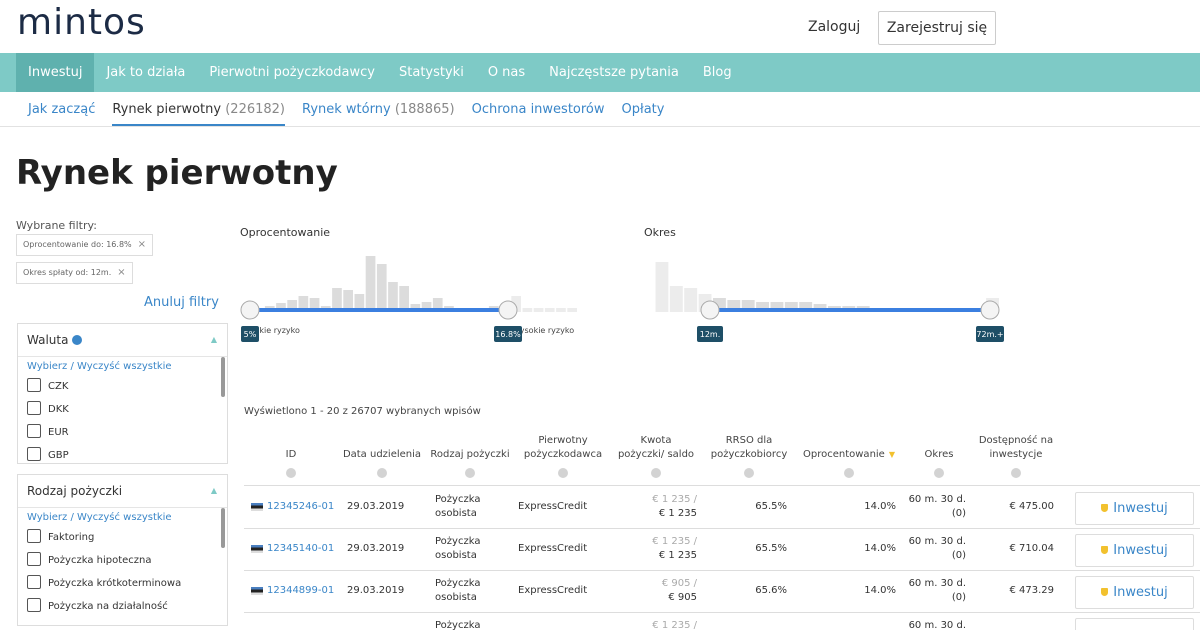 The width and height of the screenshot is (1200, 630). Describe the element at coordinates (382, 454) in the screenshot. I see `column-label: Data udzielenia` at that location.